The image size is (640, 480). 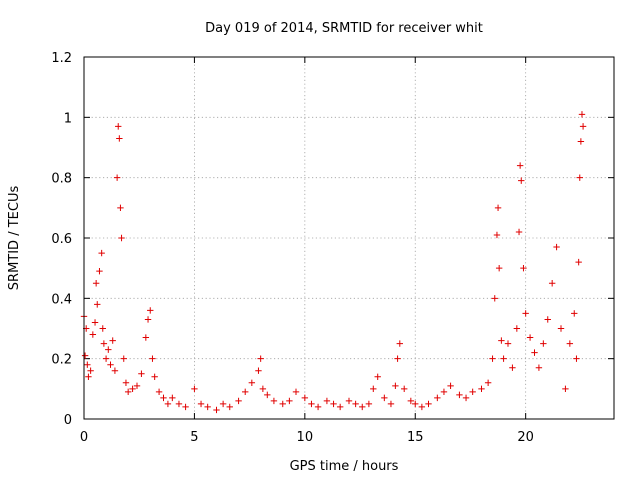 What do you see at coordinates (84, 437) in the screenshot?
I see `x-tick-label: 0` at bounding box center [84, 437].